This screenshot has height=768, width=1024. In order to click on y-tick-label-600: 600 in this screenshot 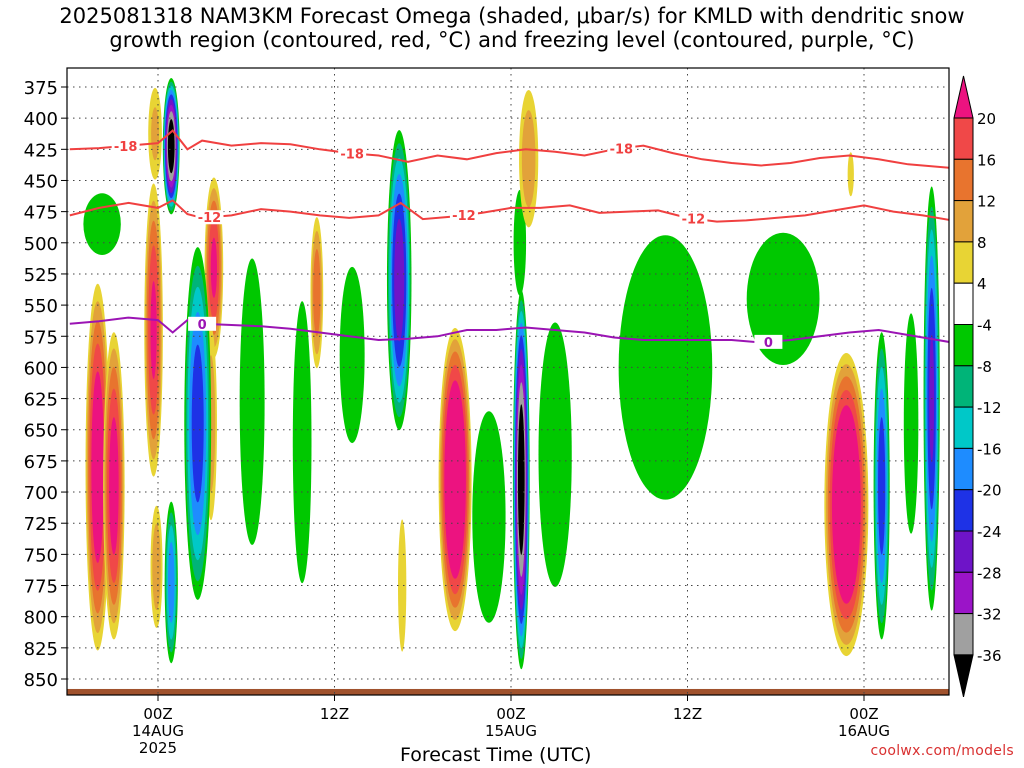, I will do `click(41, 368)`.